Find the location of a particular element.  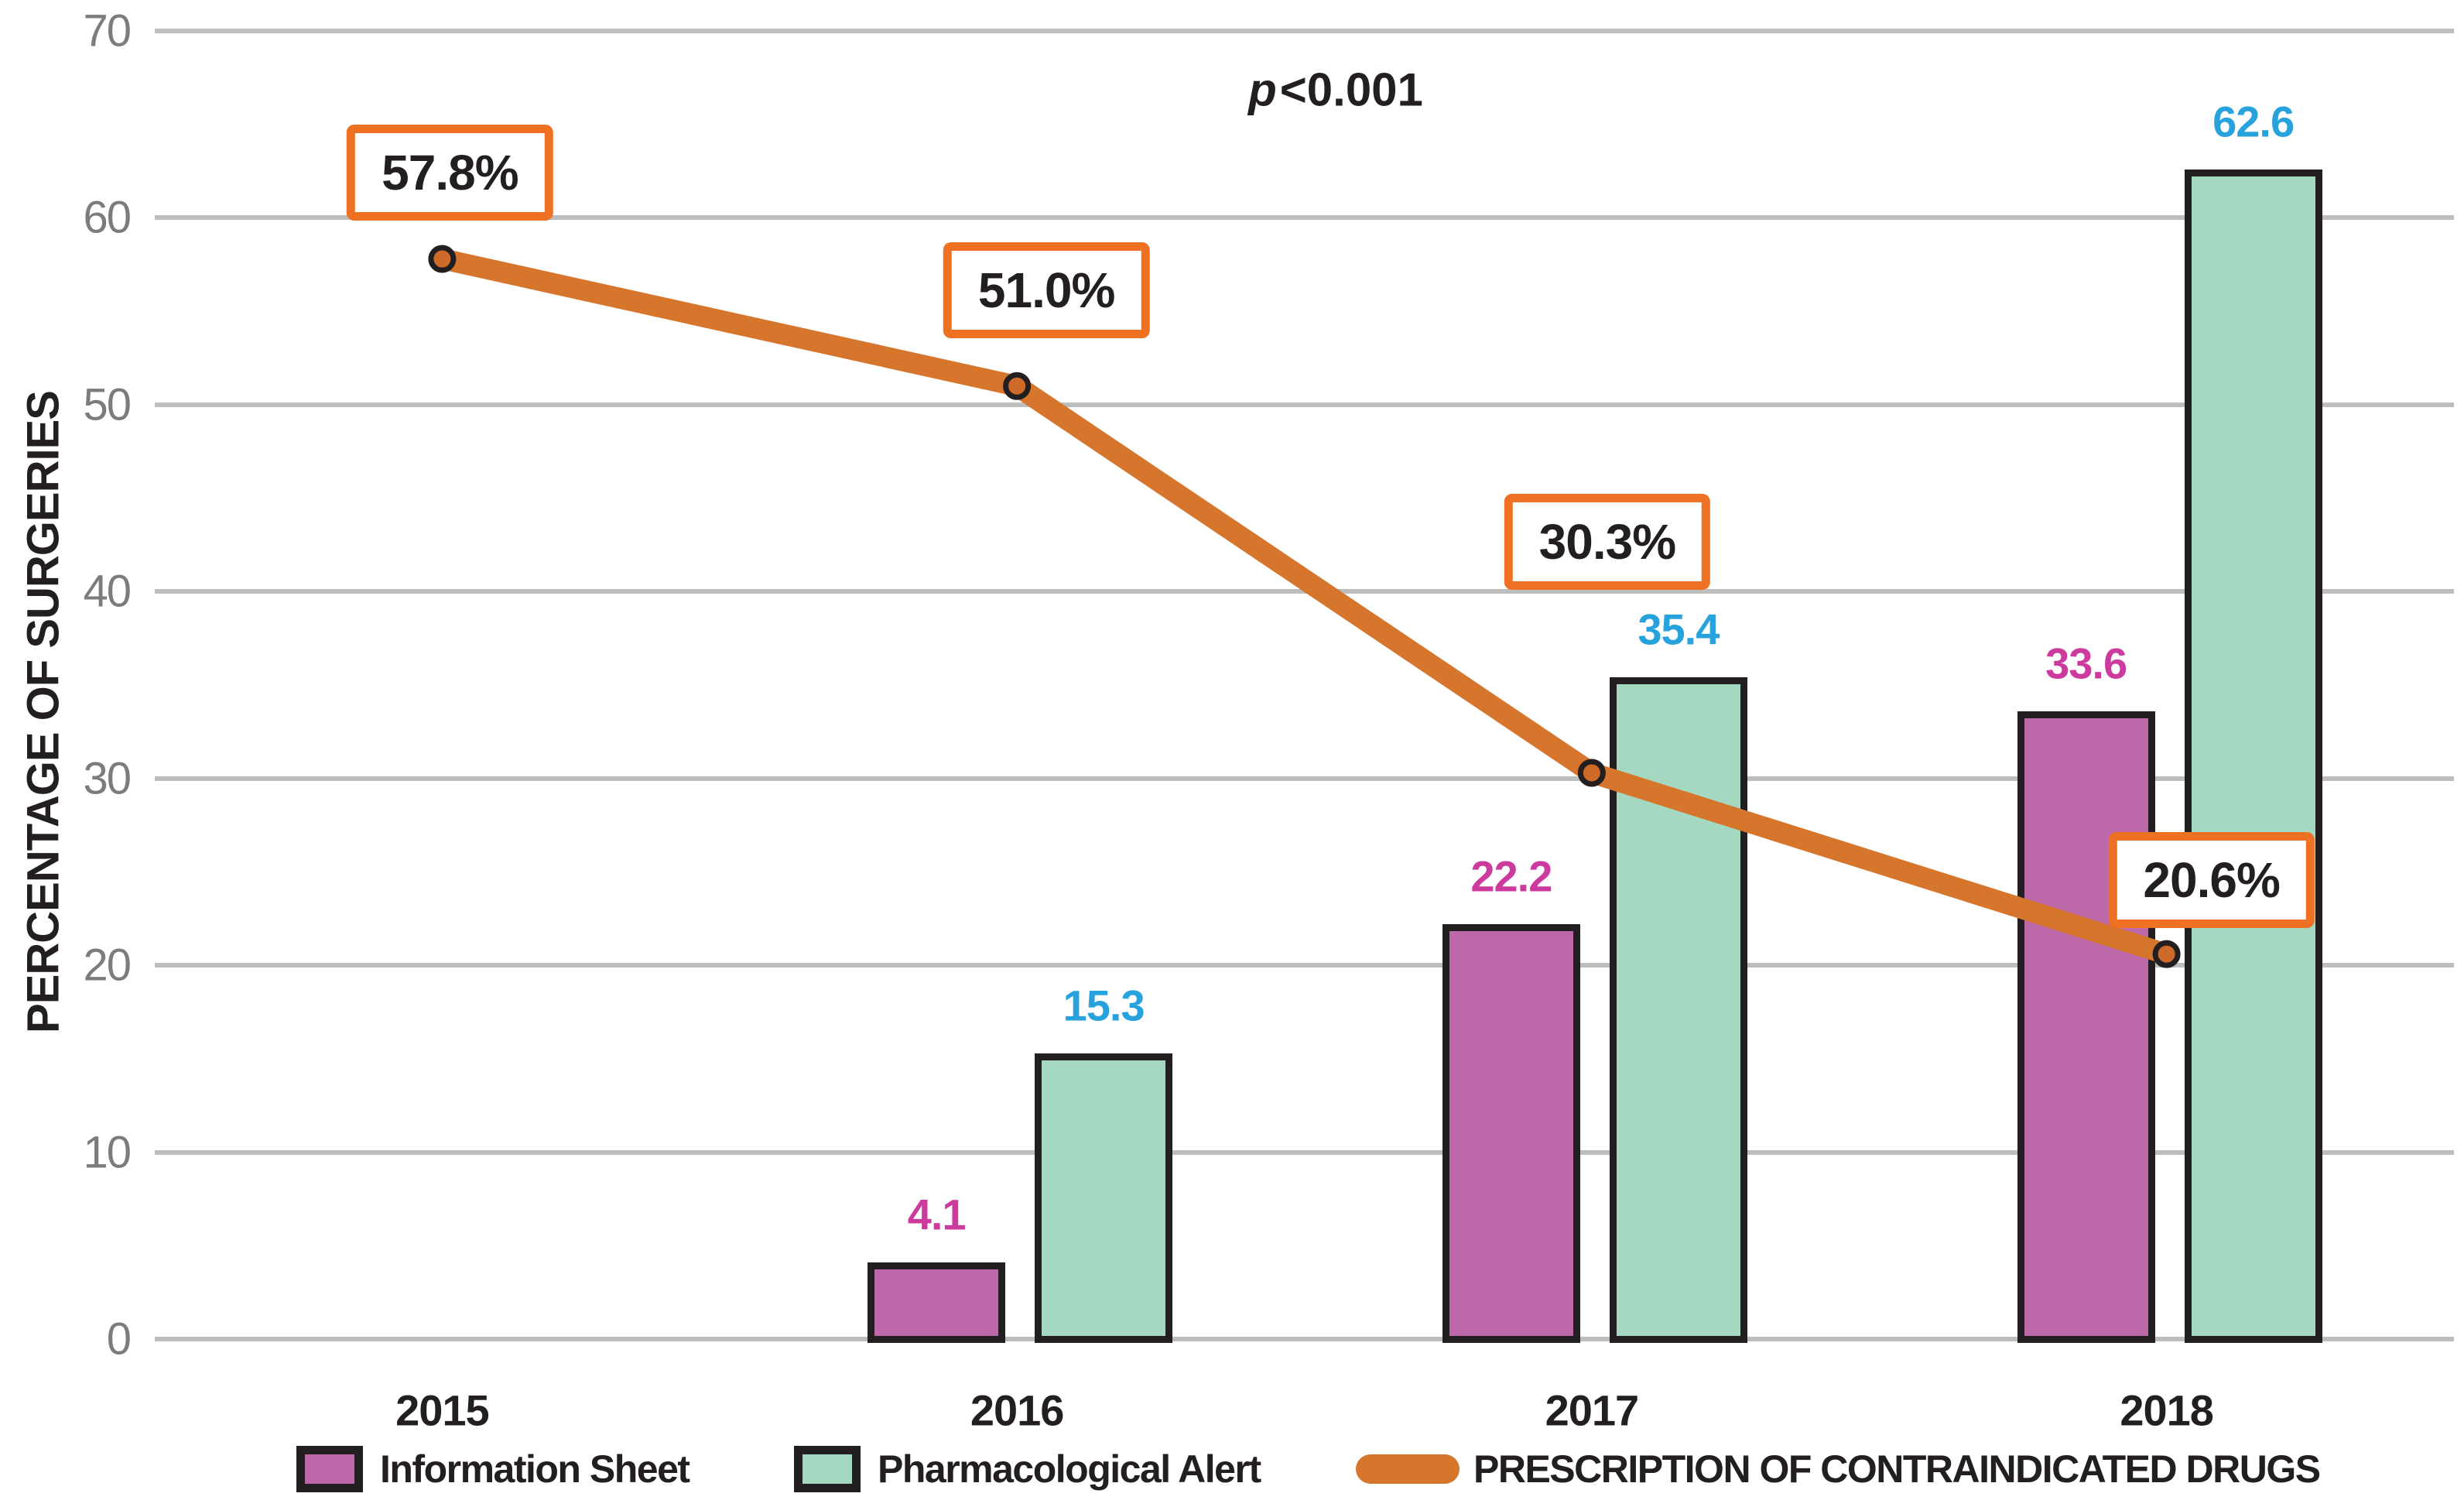

legend-label-prescription-line: PRESCRIPTION OF CONTRAINDICATED DRUGS is located at coordinates (1897, 1469).